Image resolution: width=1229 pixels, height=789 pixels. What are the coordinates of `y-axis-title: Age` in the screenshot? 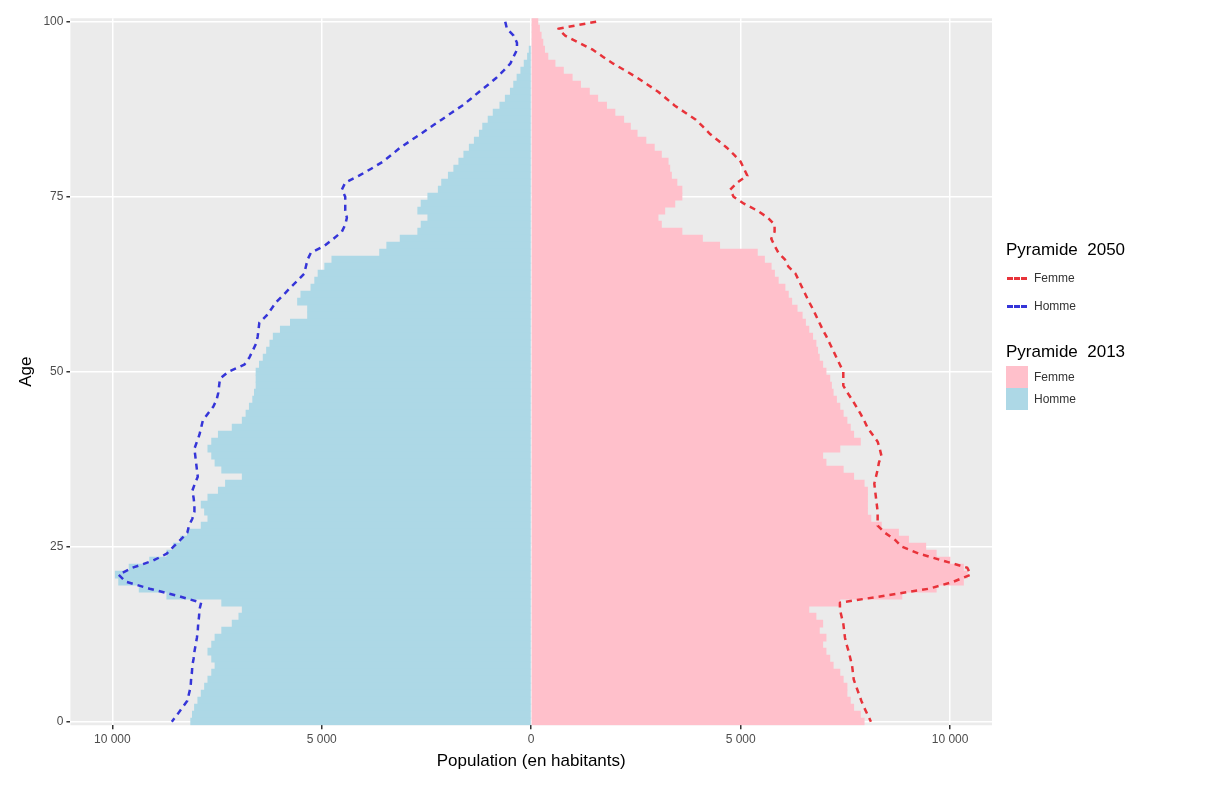 It's located at (25, 371).